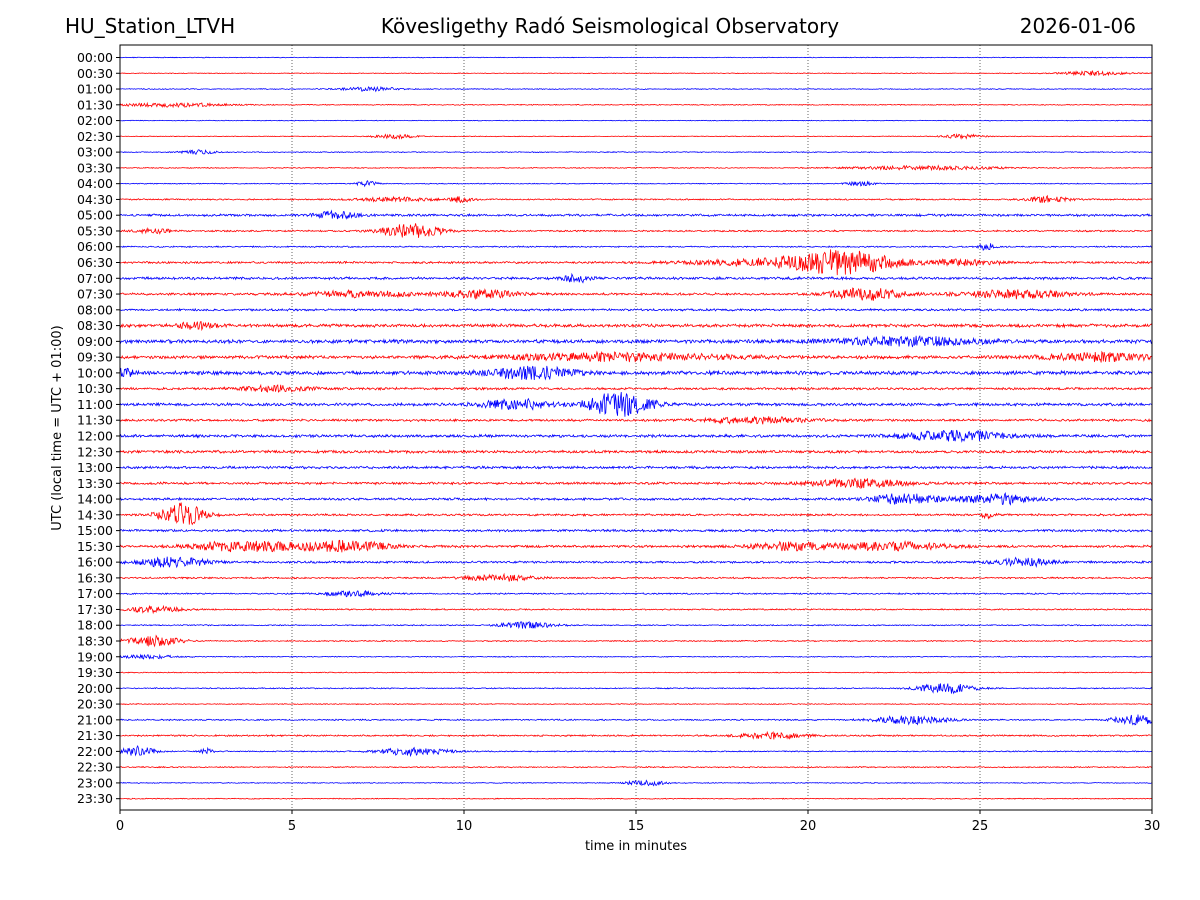 The height and width of the screenshot is (900, 1200). Describe the element at coordinates (95, 120) in the screenshot. I see `y-tick-label: 02:00` at that location.